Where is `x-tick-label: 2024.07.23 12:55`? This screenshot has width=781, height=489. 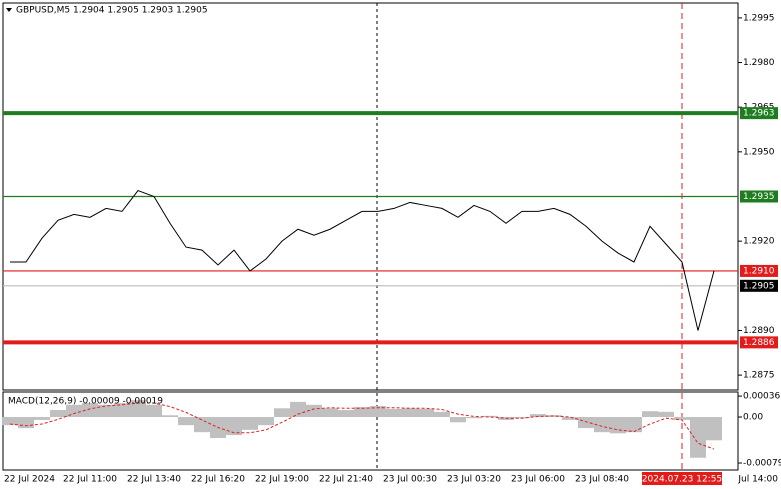
x-tick-label: 2024.07.23 12:55 is located at coordinates (682, 480).